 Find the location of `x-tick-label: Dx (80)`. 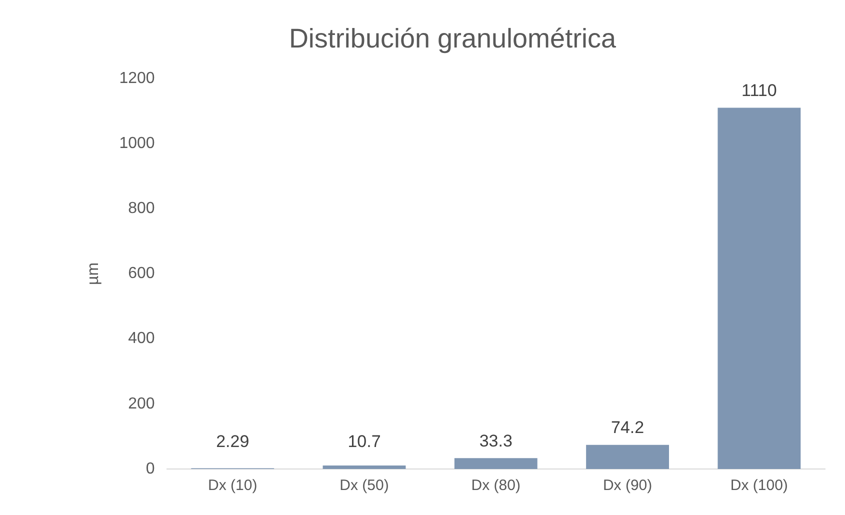

x-tick-label: Dx (80) is located at coordinates (495, 485).